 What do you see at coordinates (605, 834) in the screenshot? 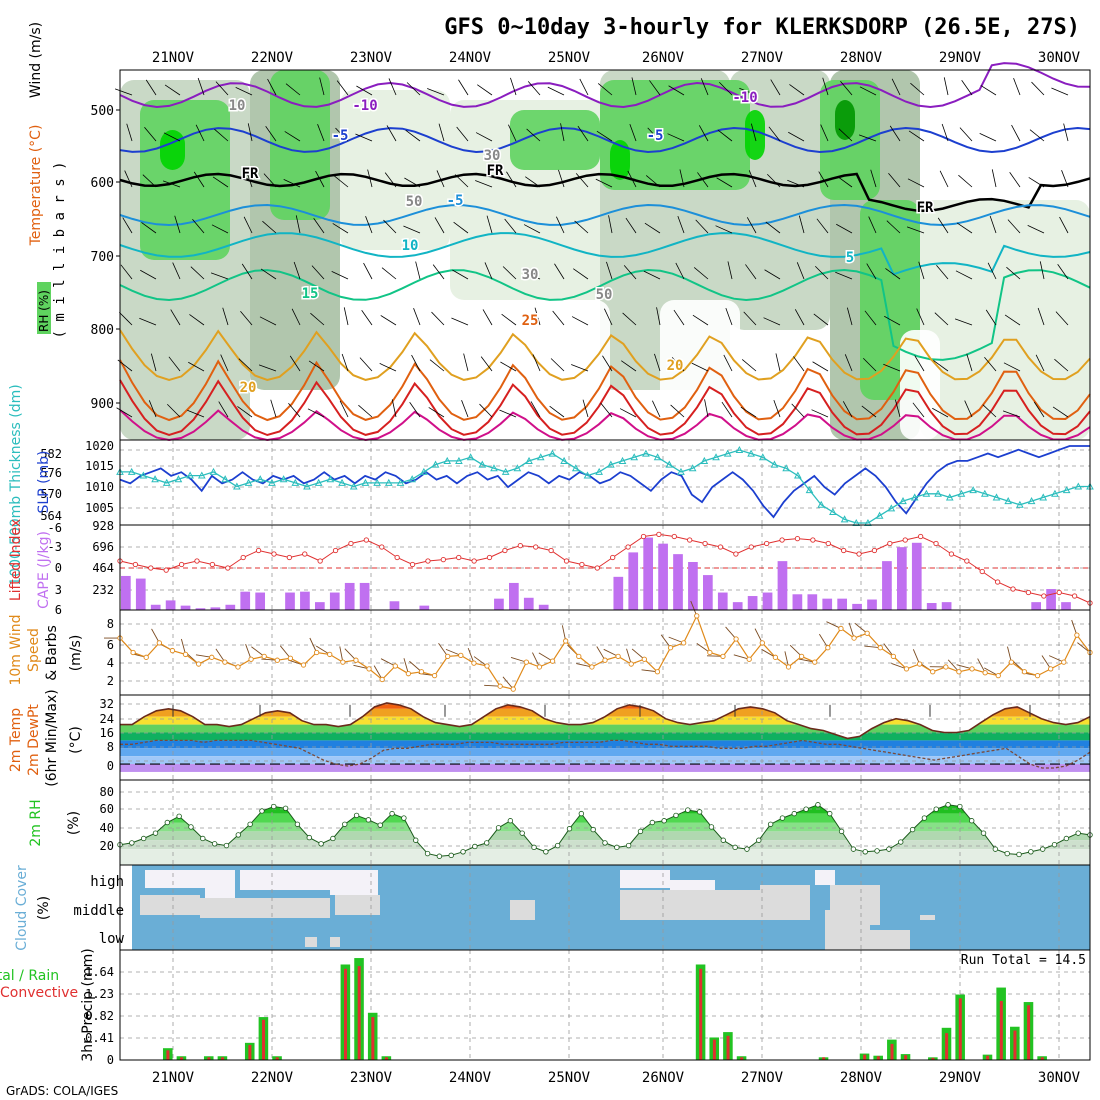
I see `rh-bands` at bounding box center [605, 834].